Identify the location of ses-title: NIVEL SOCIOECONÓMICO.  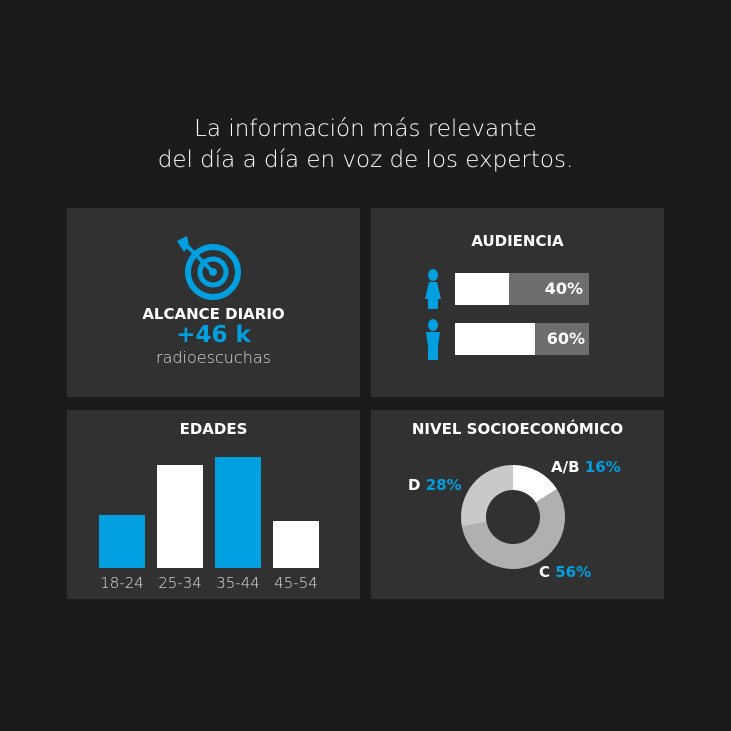
(517, 429).